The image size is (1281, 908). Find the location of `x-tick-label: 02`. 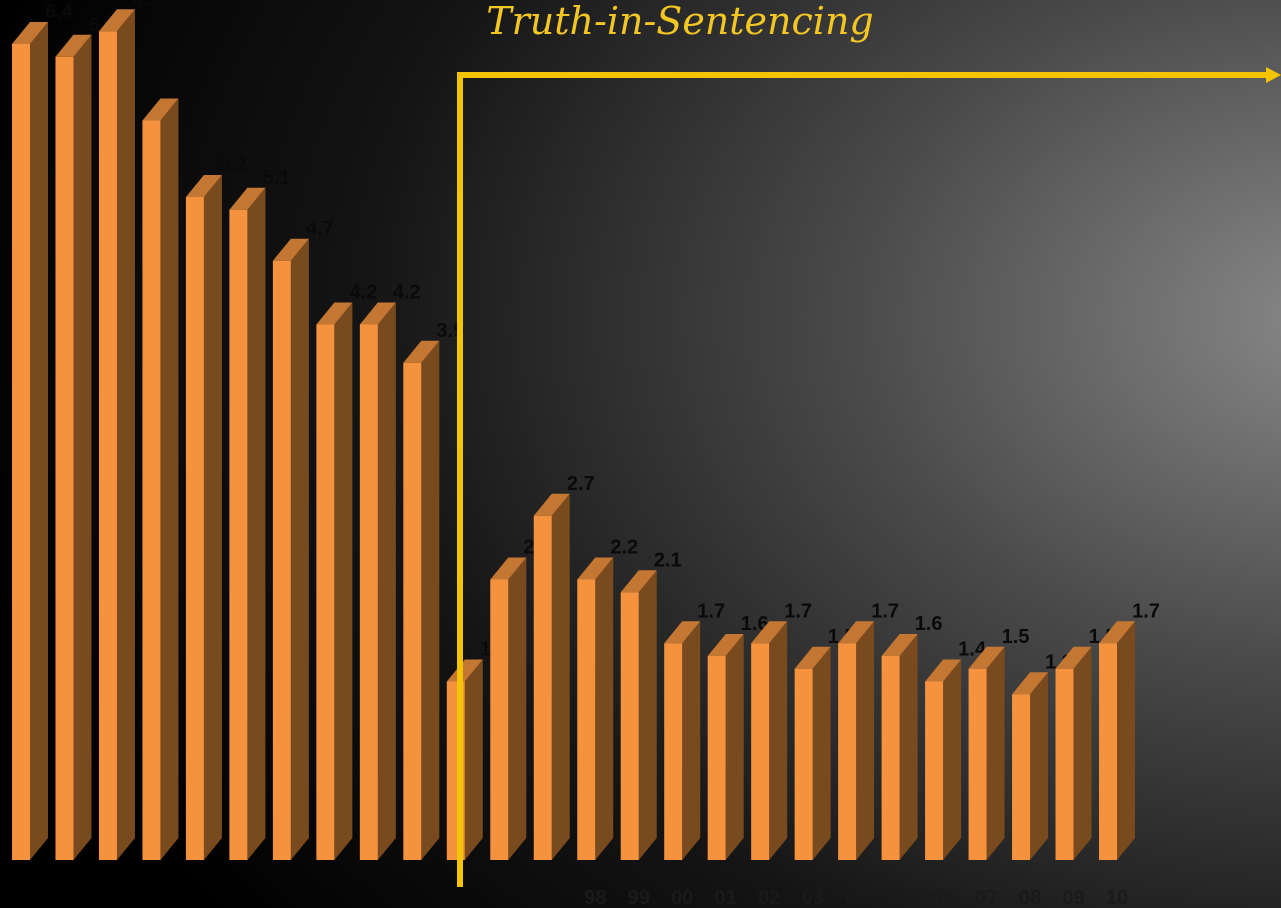

x-tick-label: 02 is located at coordinates (769, 897).